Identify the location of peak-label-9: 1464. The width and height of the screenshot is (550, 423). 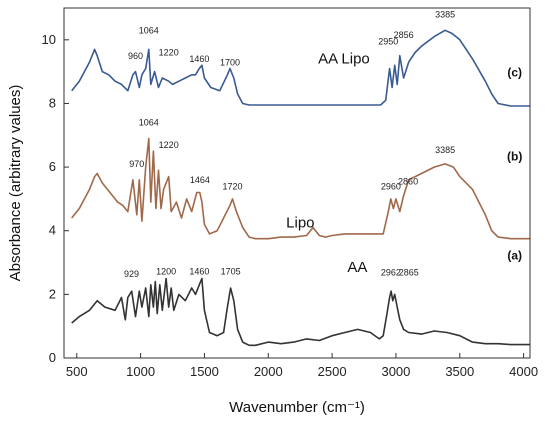
(200, 180).